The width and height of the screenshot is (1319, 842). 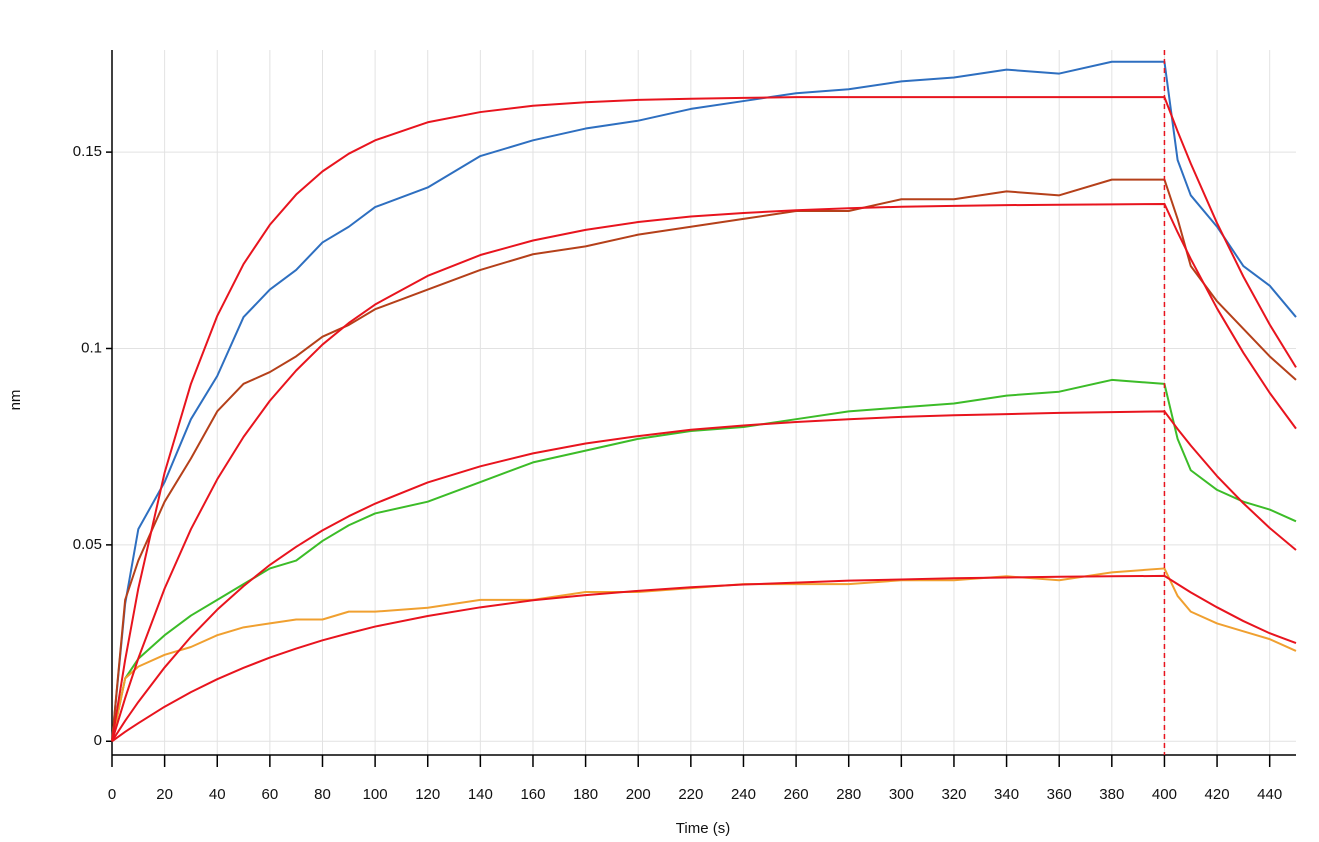 I want to click on x-tick-label: 260, so click(x=796, y=794).